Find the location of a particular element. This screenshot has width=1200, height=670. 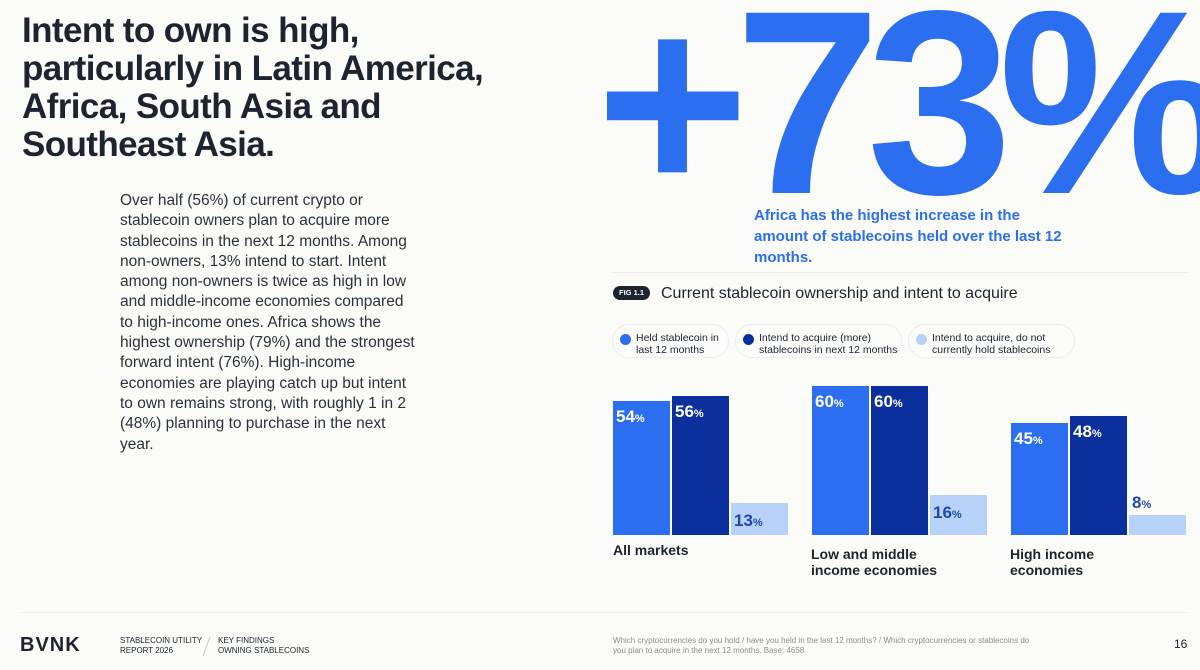

legend-swatch-intend-new is located at coordinates (921, 339).